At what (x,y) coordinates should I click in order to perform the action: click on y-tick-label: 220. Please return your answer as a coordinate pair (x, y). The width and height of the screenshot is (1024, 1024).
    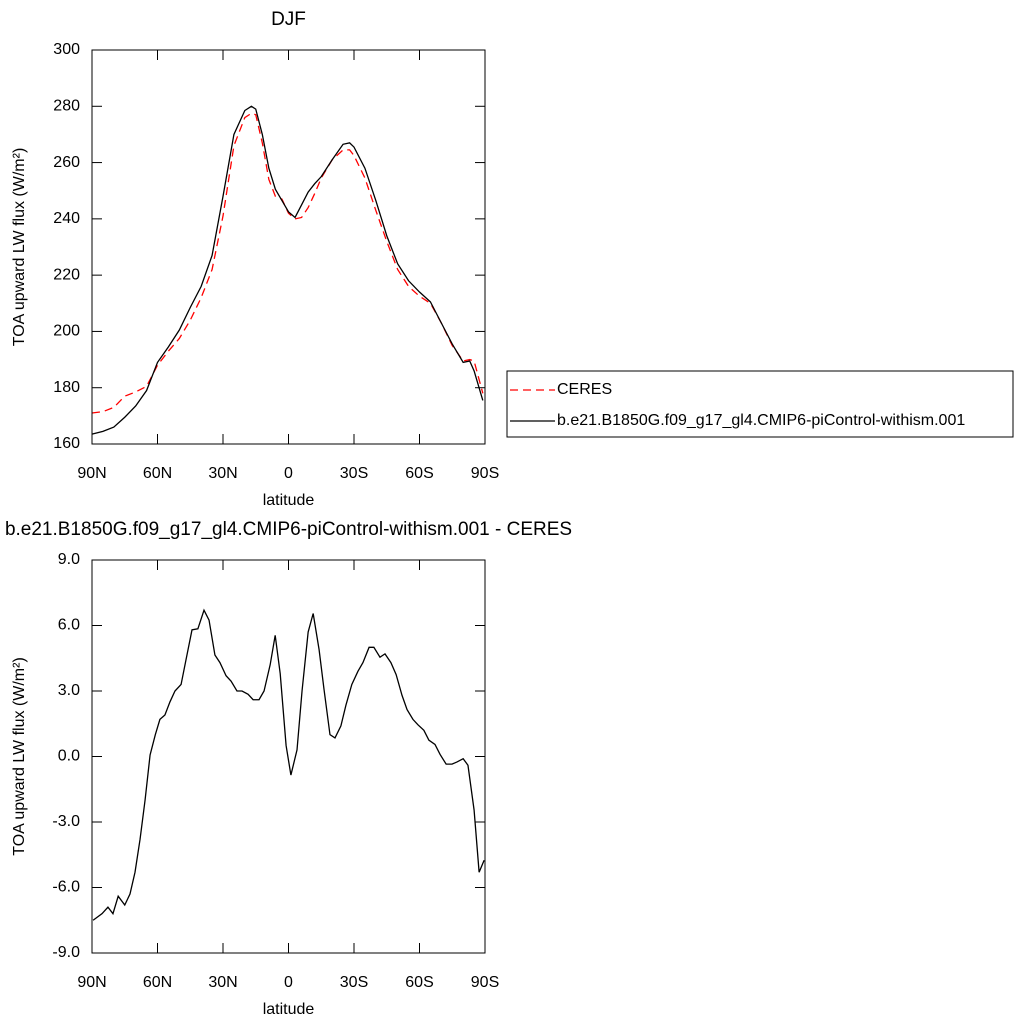
    Looking at the image, I should click on (66, 274).